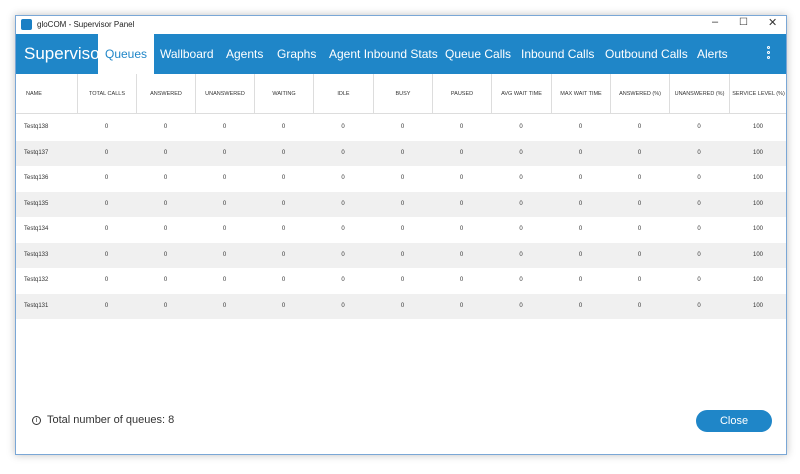  I want to click on close-button: Close, so click(734, 421).